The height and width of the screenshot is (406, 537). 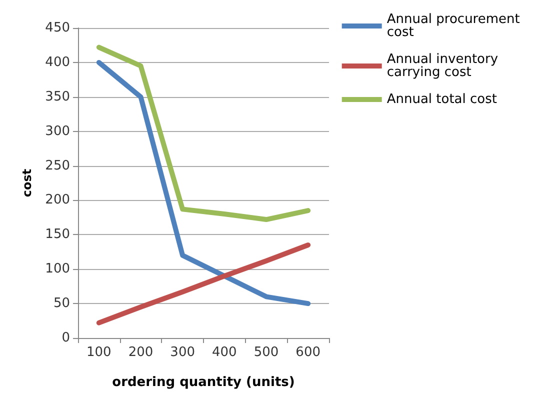 What do you see at coordinates (99, 352) in the screenshot?
I see `x-tick-label: 100` at bounding box center [99, 352].